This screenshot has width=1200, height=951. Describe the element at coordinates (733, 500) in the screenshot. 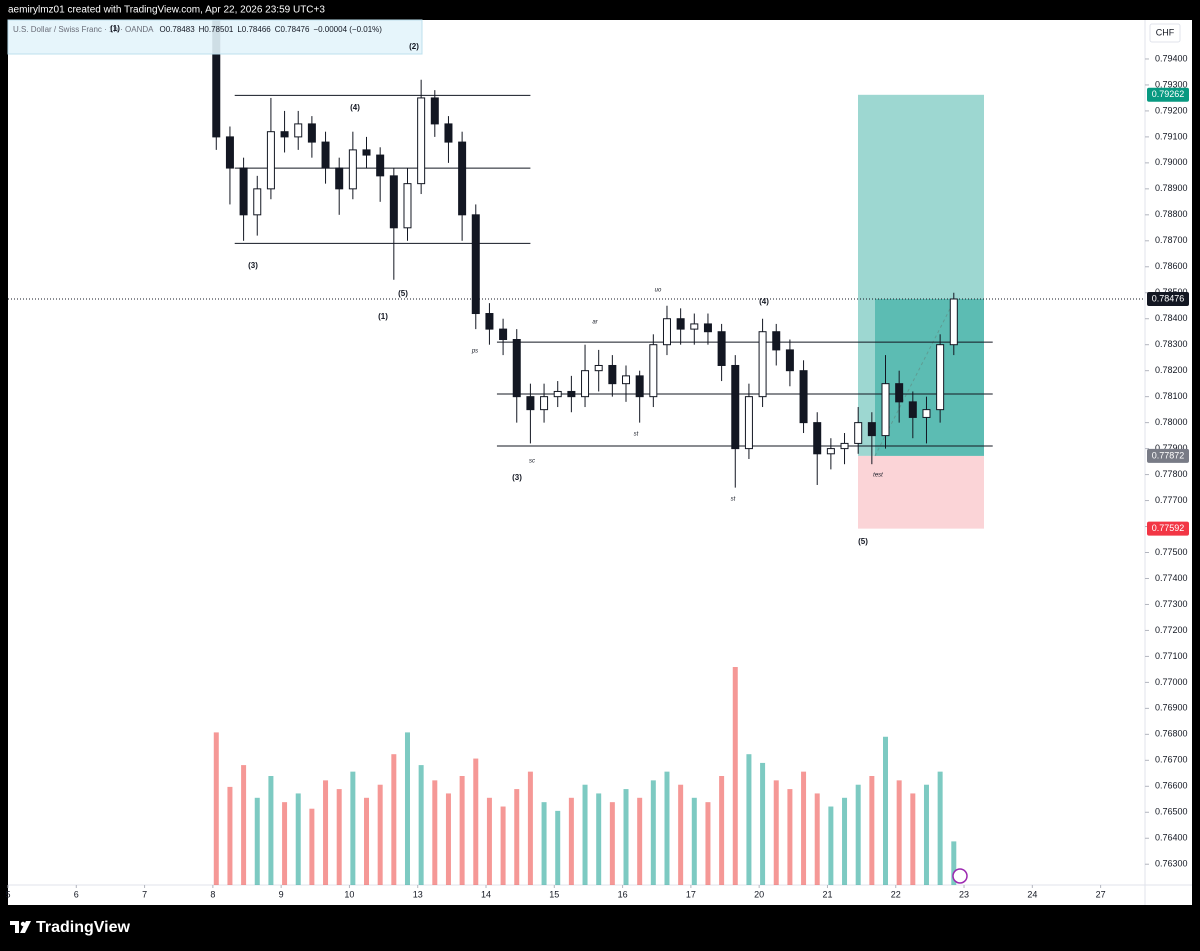

I see `wave-label: st` at that location.